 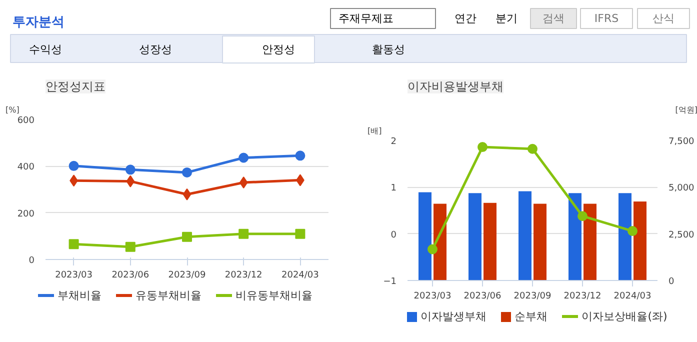 What do you see at coordinates (606, 18) in the screenshot?
I see `text: IFRS` at bounding box center [606, 18].